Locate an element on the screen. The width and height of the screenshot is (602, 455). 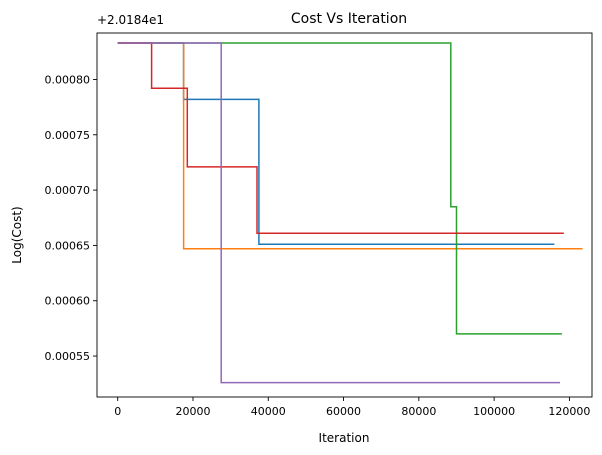
x-tick-label: 20000 is located at coordinates (192, 411).